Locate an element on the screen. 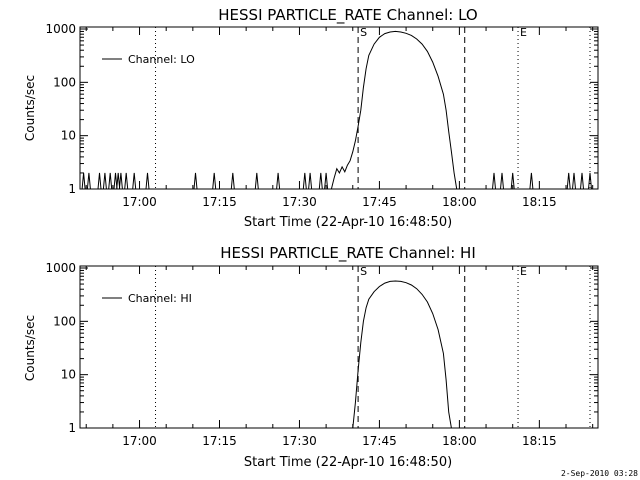  chart-title: HESSI PARTICLE_RATE Channel: HI is located at coordinates (348, 253).